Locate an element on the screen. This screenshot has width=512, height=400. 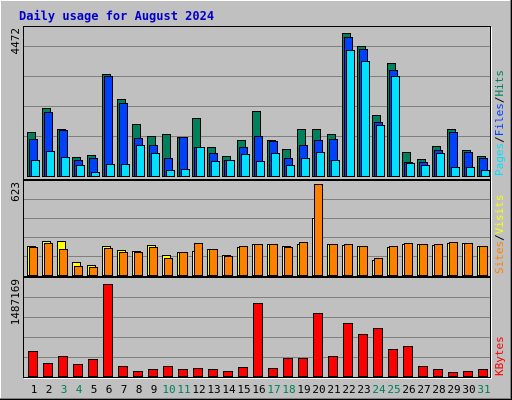
day-label-3: 3 is located at coordinates (64, 389).